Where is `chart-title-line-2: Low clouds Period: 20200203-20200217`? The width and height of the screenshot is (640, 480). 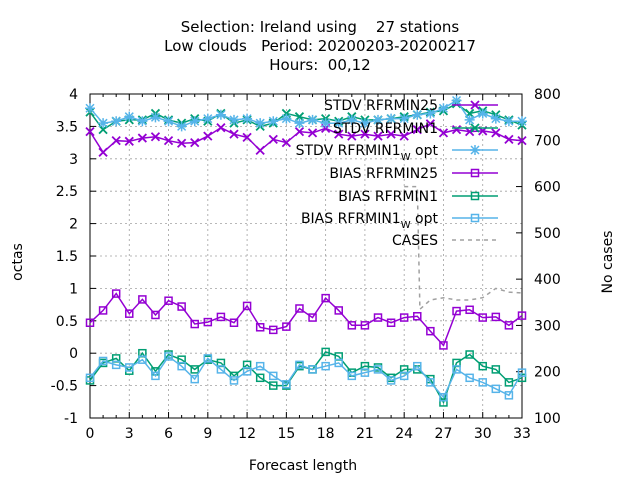 chart-title-line-2: Low clouds Period: 20200203-20200217 is located at coordinates (320, 46).